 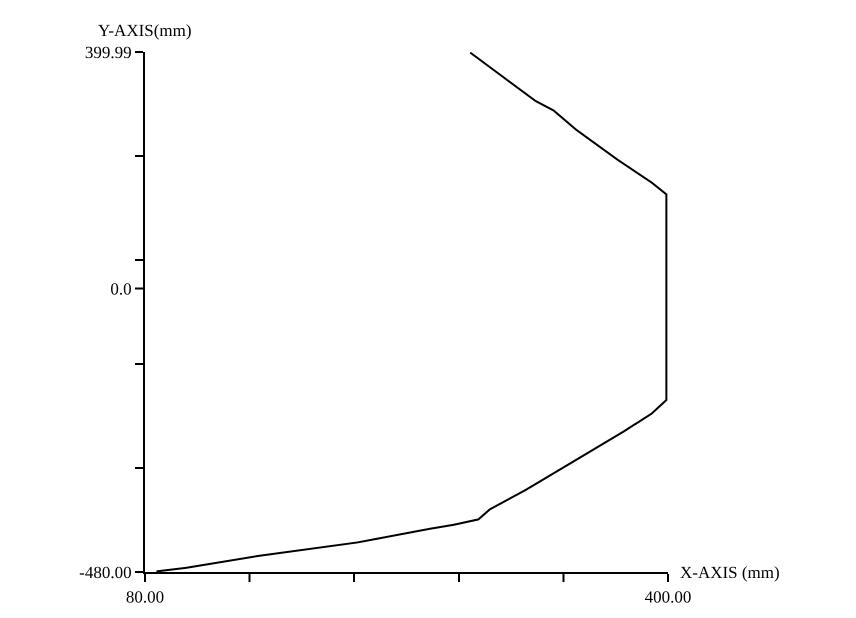 I want to click on x-tick-label: 80.00, so click(x=145, y=596).